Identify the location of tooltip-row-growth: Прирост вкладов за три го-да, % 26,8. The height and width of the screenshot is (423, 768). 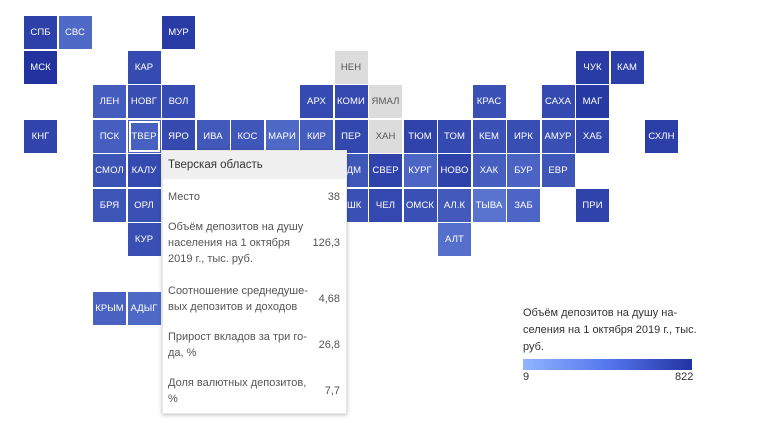
(254, 345).